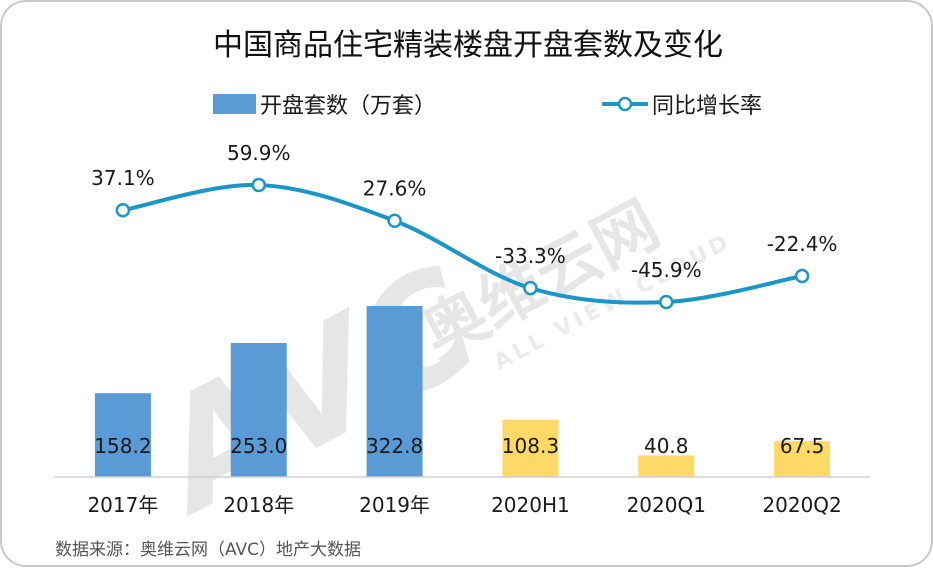  I want to click on bar-value-label-0: 158.2, so click(122, 446).